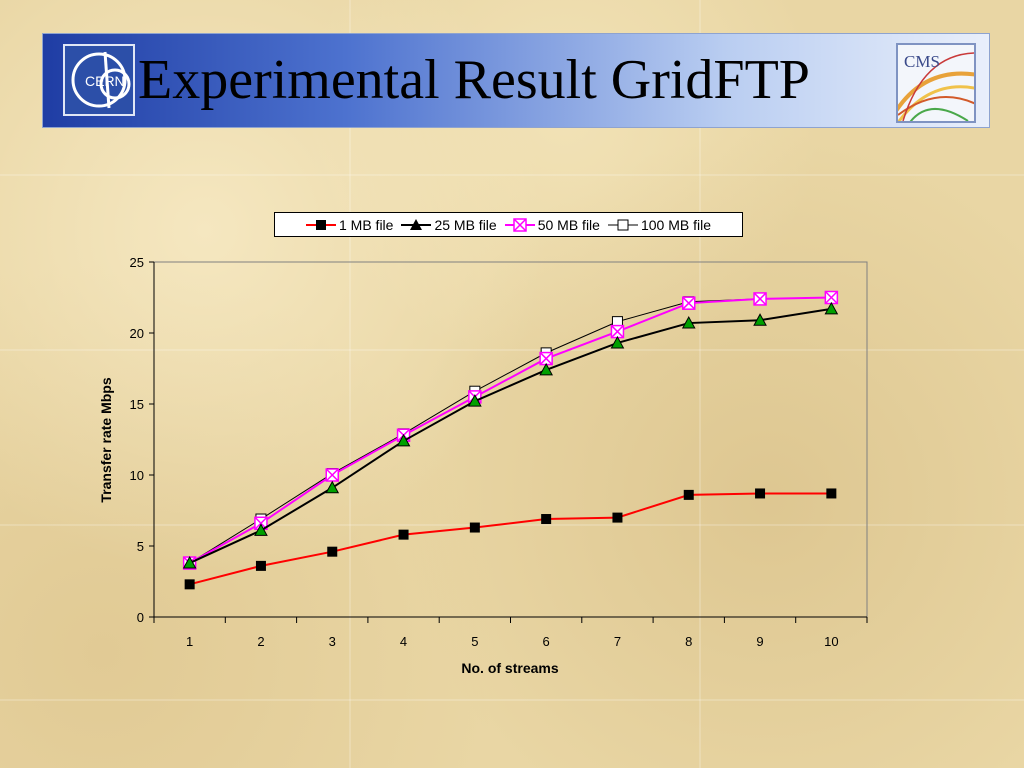 The image size is (1024, 768). What do you see at coordinates (922, 61) in the screenshot?
I see `cms-logo-text: CMS` at bounding box center [922, 61].